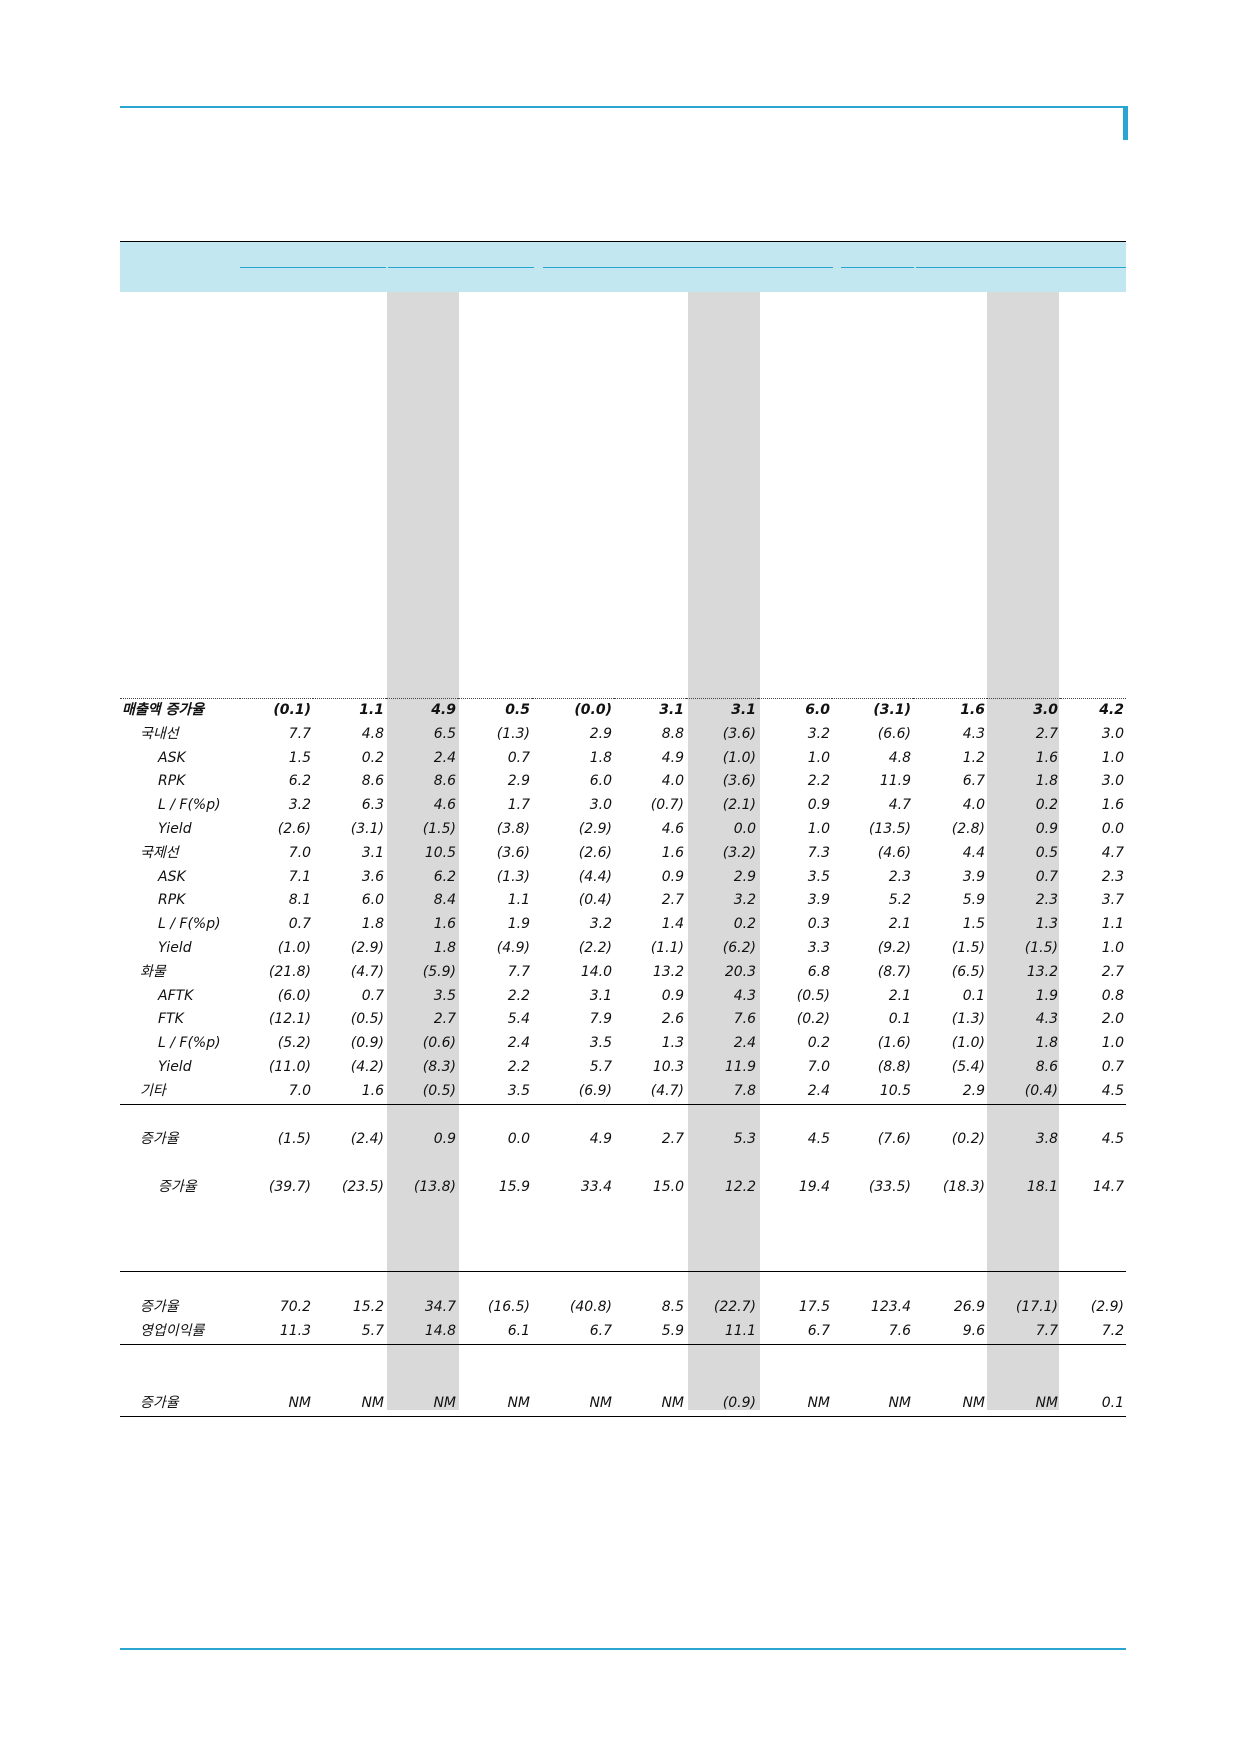 The width and height of the screenshot is (1240, 1754). What do you see at coordinates (973, 900) in the screenshot?
I see `cell: 5.9` at bounding box center [973, 900].